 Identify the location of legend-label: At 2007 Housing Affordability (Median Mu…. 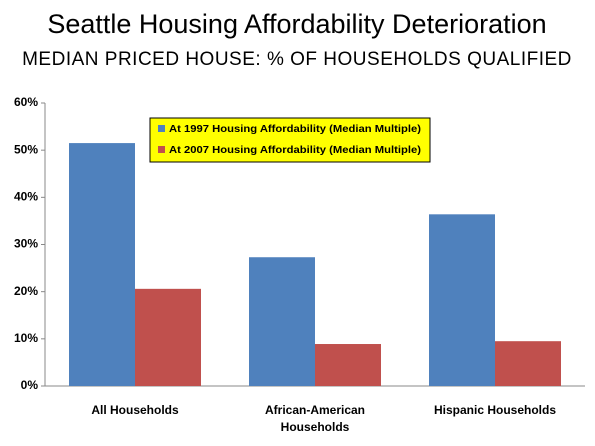
(295, 150).